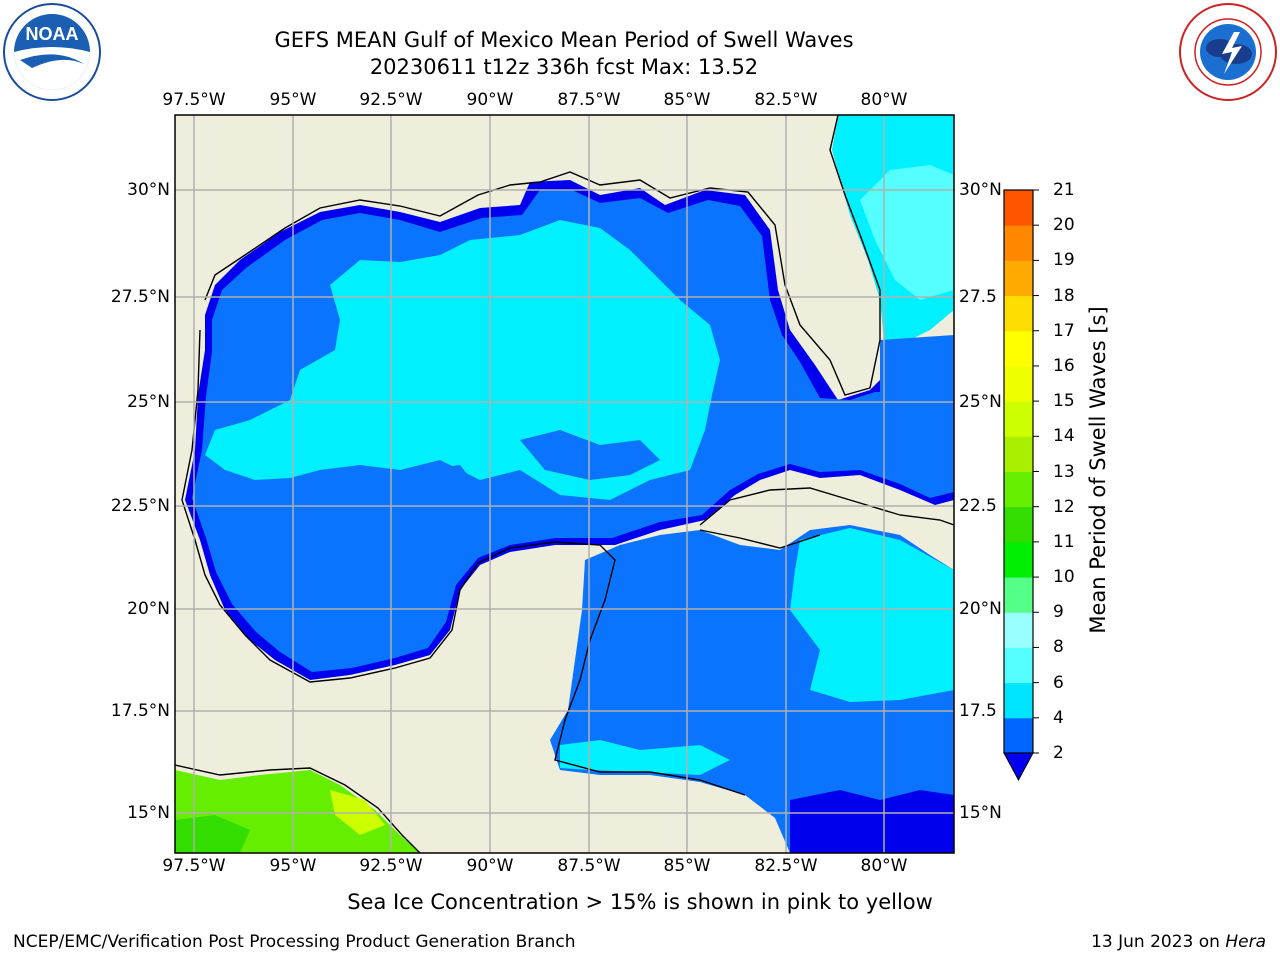  What do you see at coordinates (148, 609) in the screenshot?
I see `lat-label-left: 20°N` at bounding box center [148, 609].